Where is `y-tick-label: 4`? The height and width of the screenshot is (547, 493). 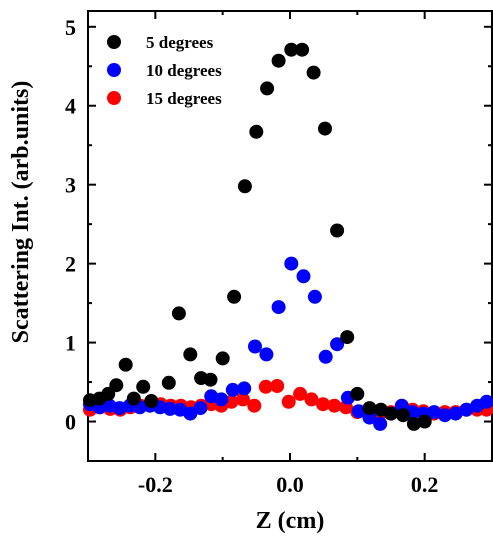 y-tick-label: 4 is located at coordinates (70, 106).